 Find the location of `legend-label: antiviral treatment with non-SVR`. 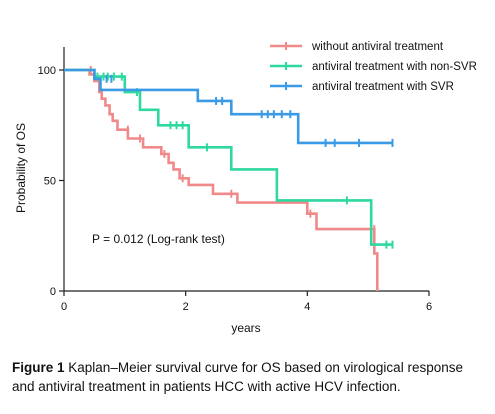

legend-label: antiviral treatment with non-SVR is located at coordinates (394, 67).